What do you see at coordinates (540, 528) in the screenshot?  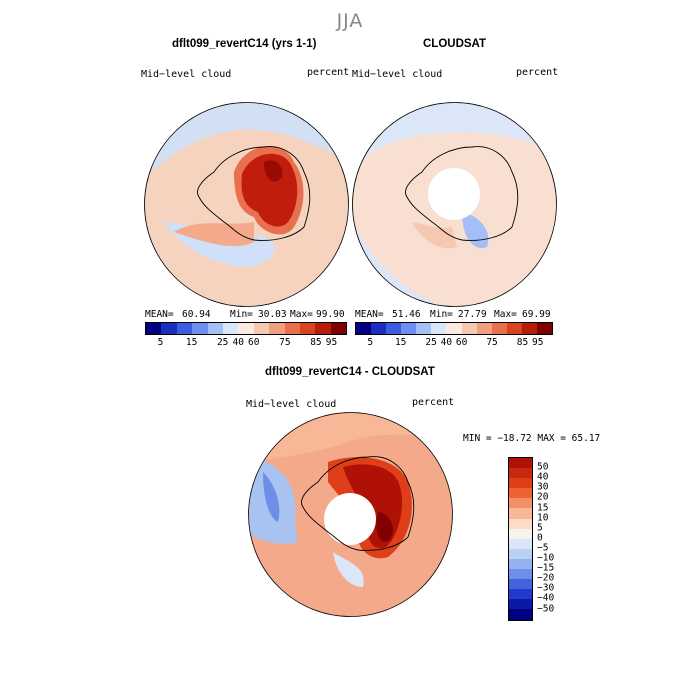 I see `diff-colorbar-tick-label: 5` at bounding box center [540, 528].